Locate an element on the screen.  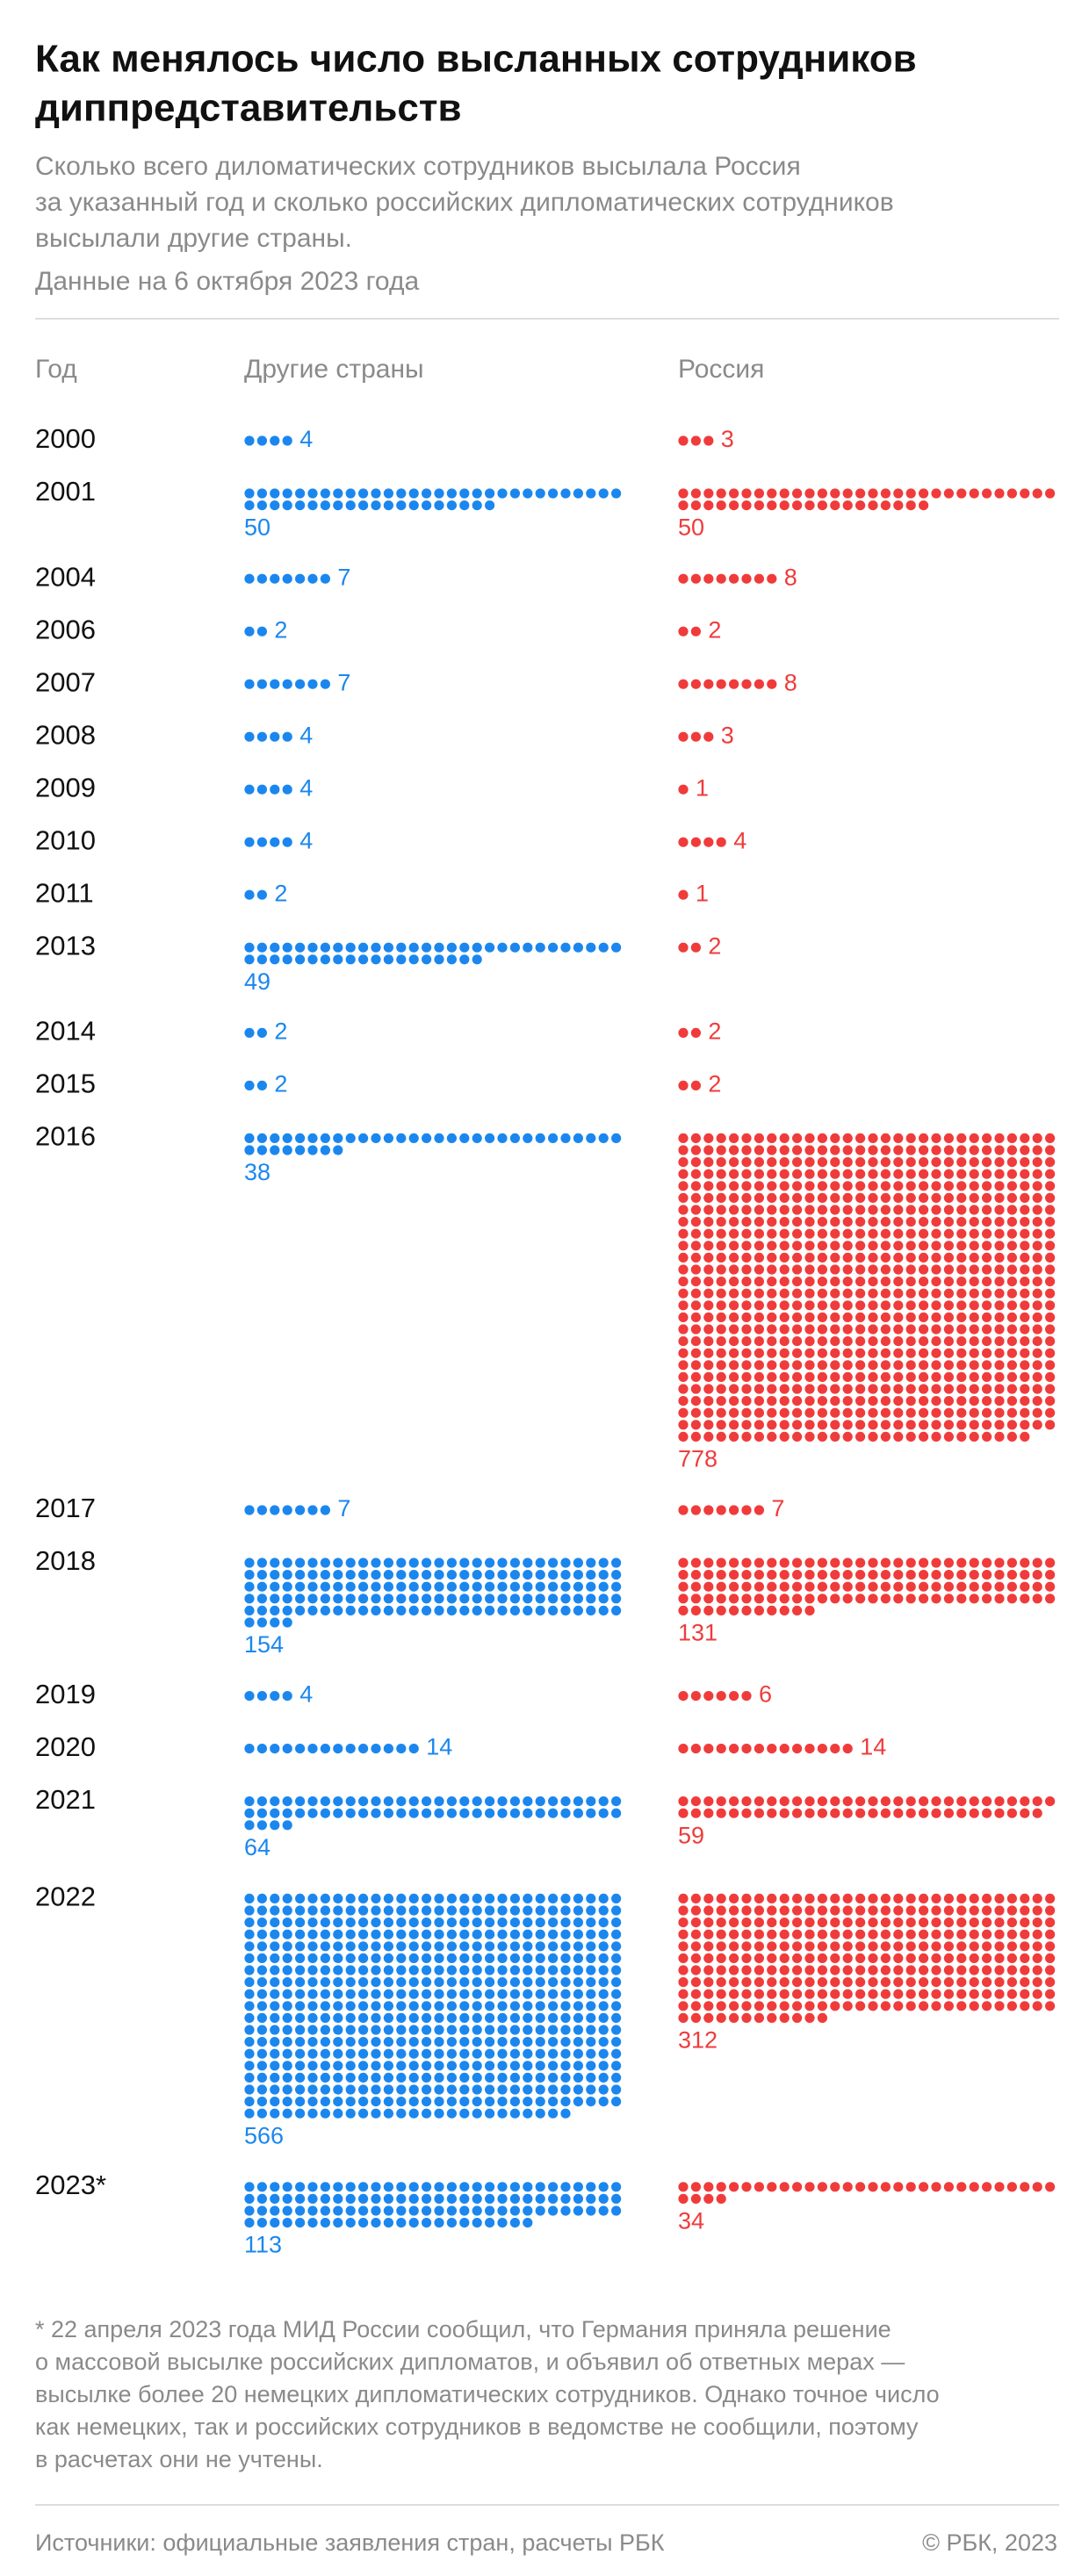
value-label: 14 is located at coordinates (439, 1747).